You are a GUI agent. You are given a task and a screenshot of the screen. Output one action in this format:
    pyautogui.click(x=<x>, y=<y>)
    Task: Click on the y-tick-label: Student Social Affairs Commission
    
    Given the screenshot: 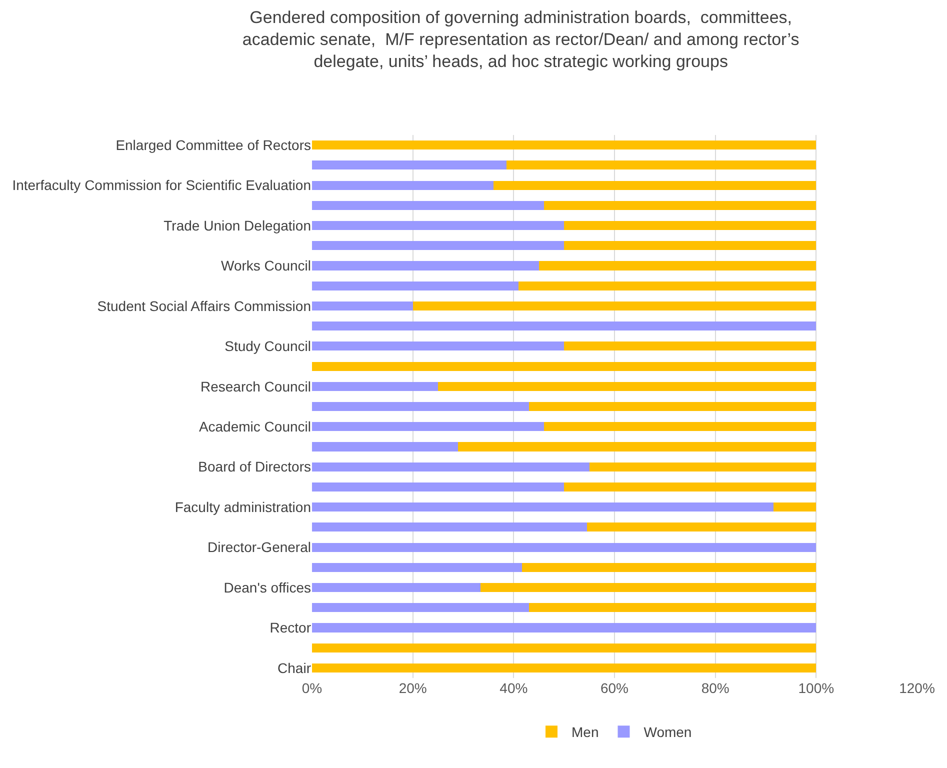 What is the action you would take?
    pyautogui.click(x=204, y=306)
    